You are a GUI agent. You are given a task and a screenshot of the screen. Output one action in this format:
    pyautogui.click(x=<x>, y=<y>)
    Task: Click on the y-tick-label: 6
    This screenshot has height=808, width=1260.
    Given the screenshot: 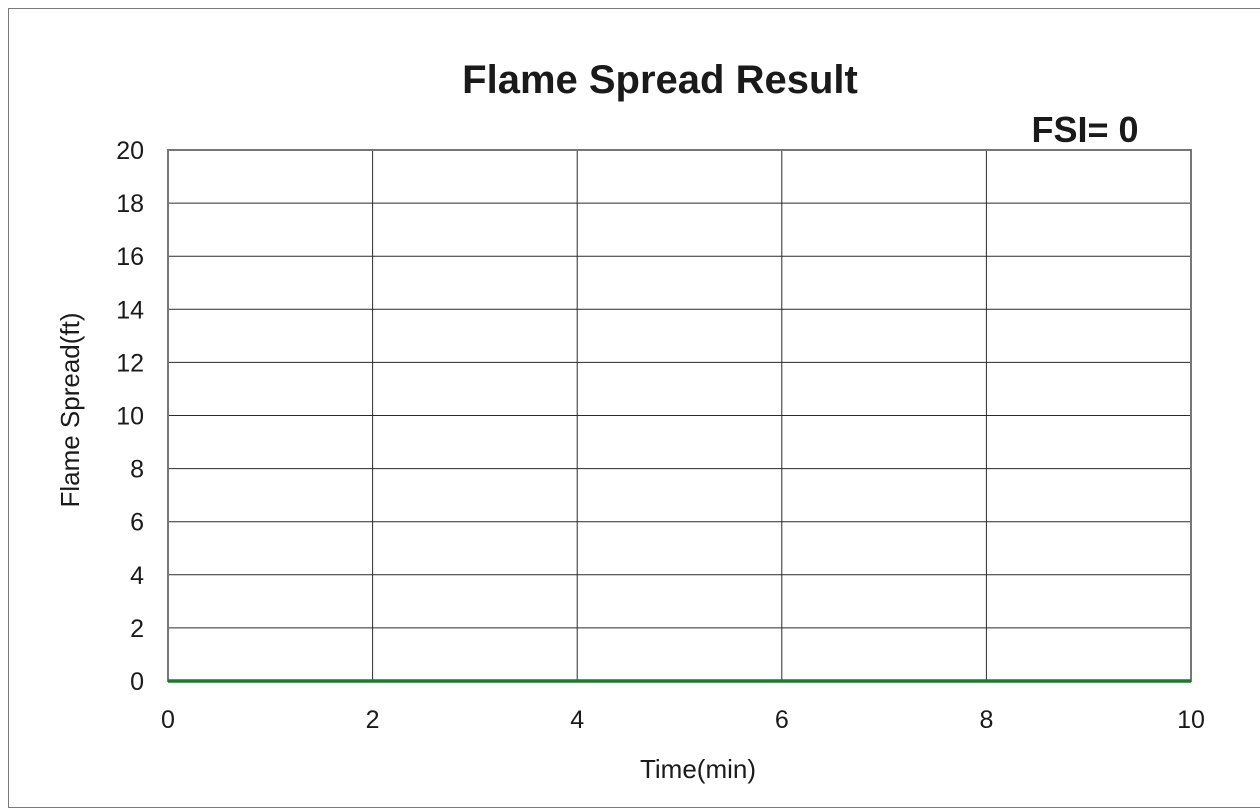 What is the action you would take?
    pyautogui.click(x=137, y=523)
    